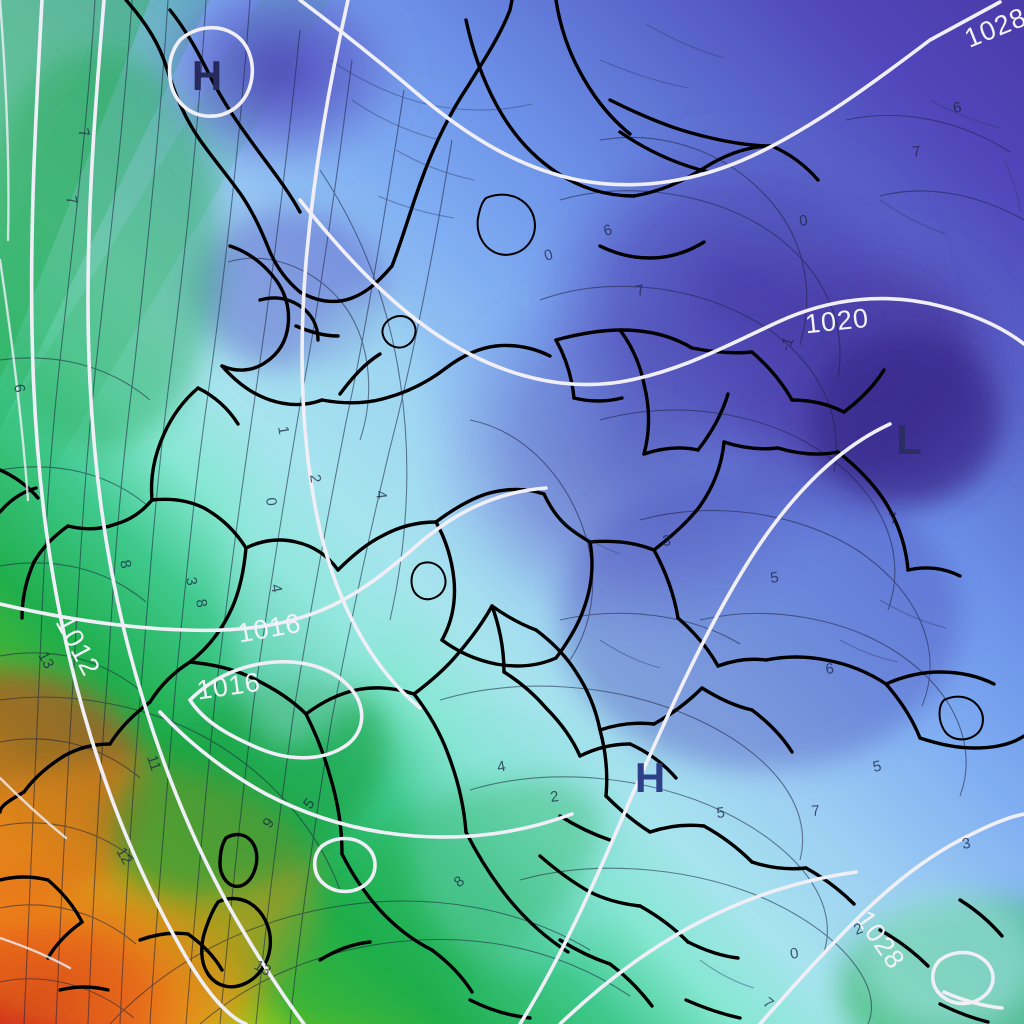  Describe the element at coordinates (207, 75) in the screenshot. I see `pressure-high-marker-norway: H` at that location.